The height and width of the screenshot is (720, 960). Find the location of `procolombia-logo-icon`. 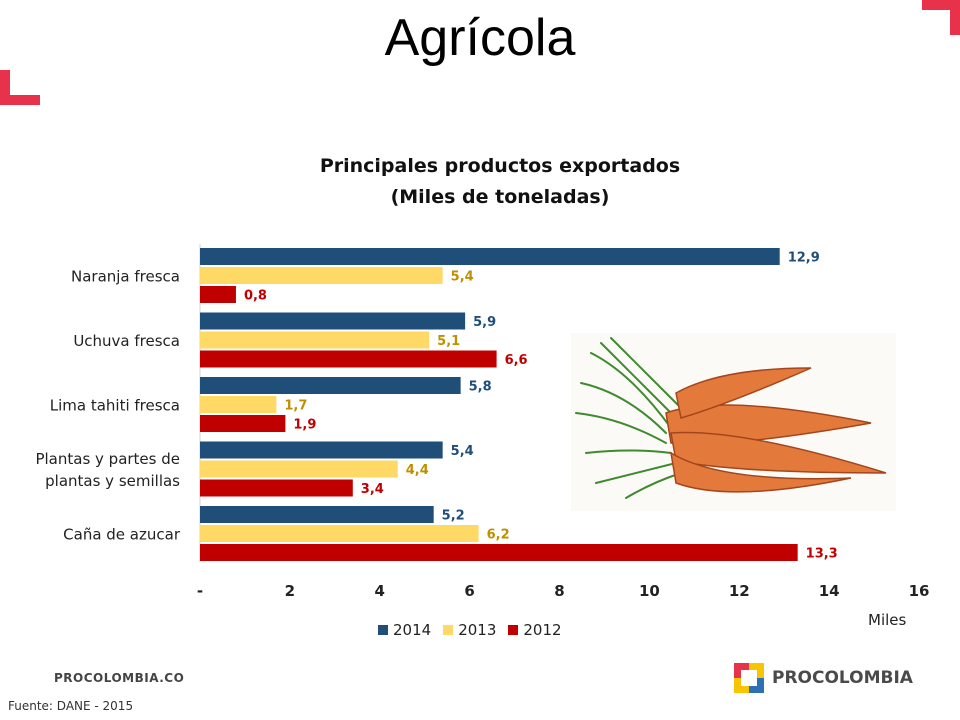

procolombia-logo-icon is located at coordinates (749, 678).